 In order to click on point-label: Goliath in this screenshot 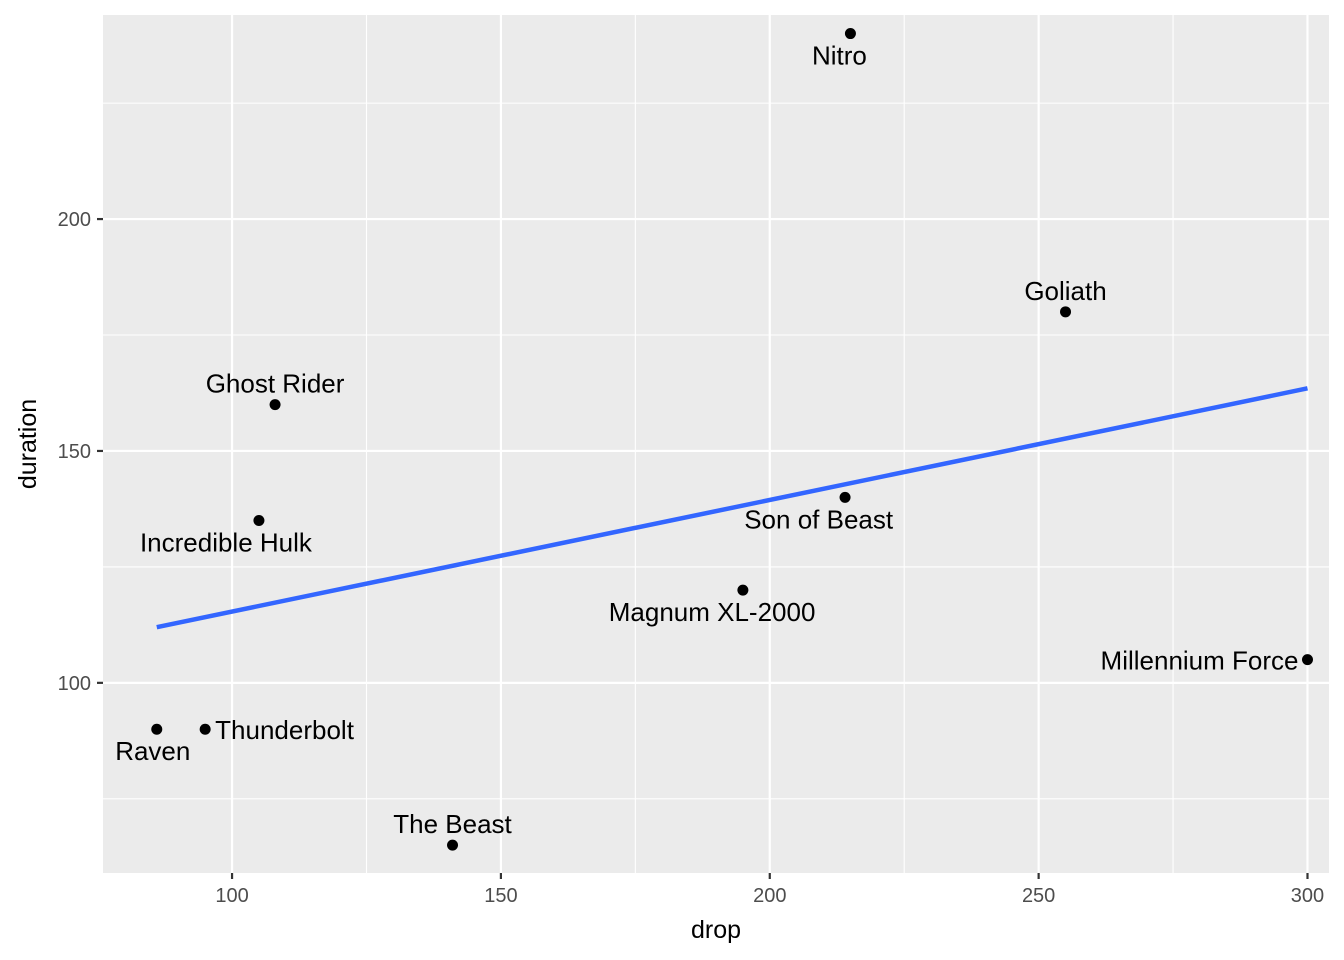, I will do `click(1065, 291)`.